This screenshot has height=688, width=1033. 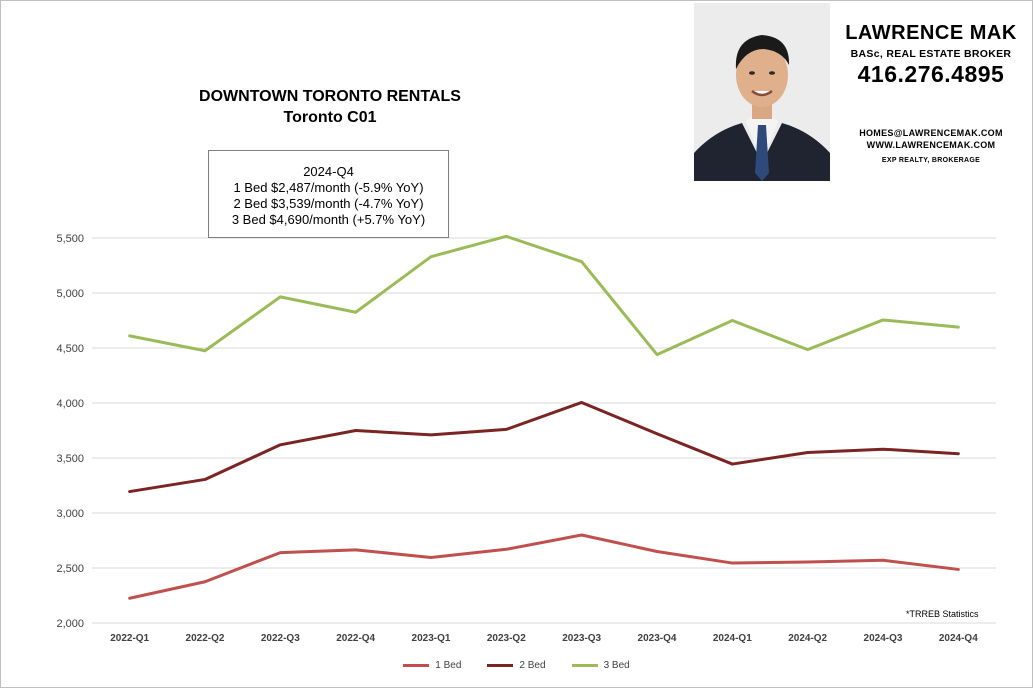 What do you see at coordinates (931, 33) in the screenshot?
I see `agent-name: LAWRENCE MAK` at bounding box center [931, 33].